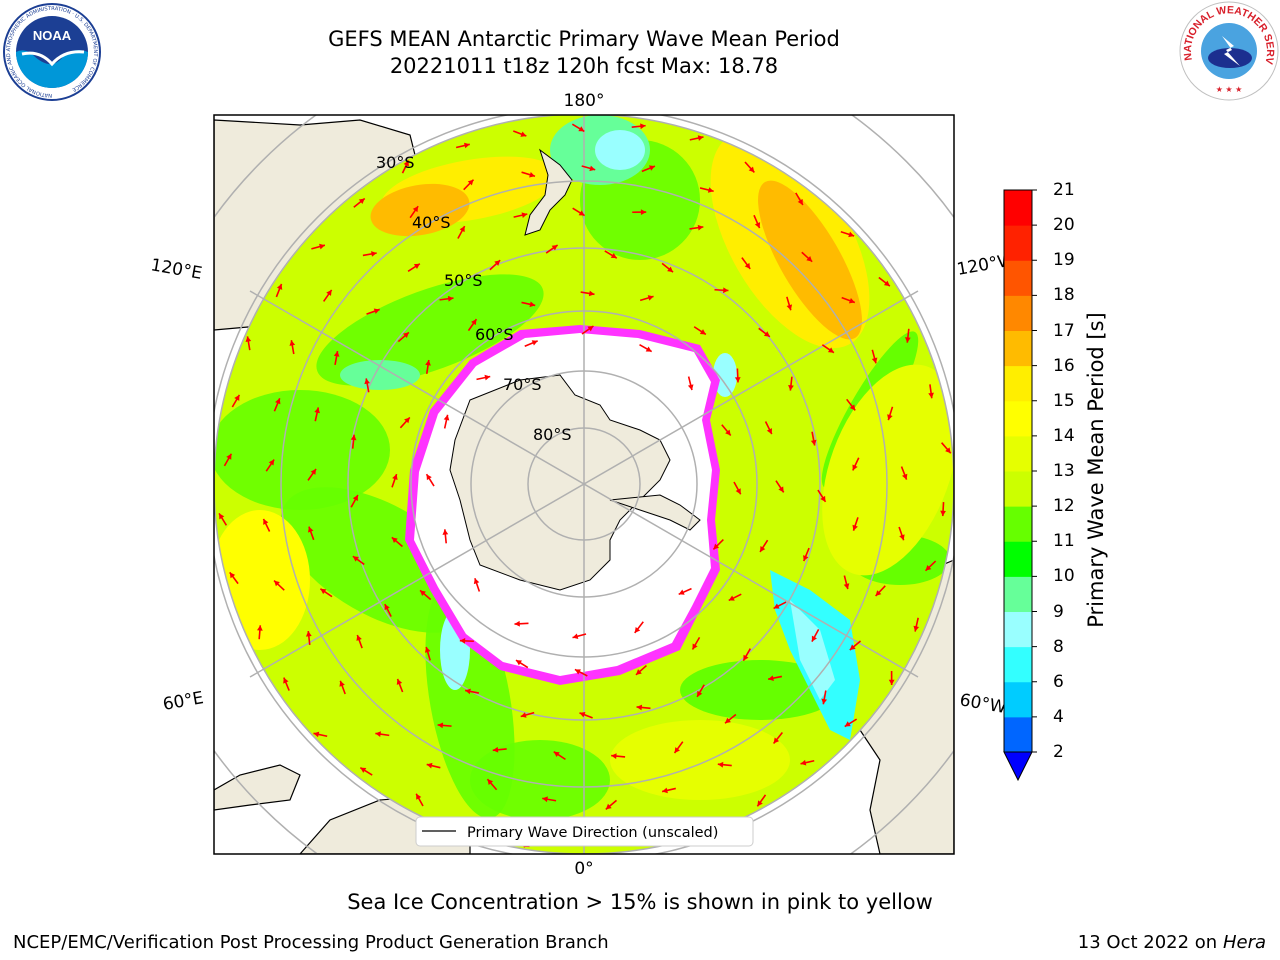 This screenshot has width=1280, height=960. Describe the element at coordinates (52, 35) in the screenshot. I see `svg-text: NOAA` at that location.